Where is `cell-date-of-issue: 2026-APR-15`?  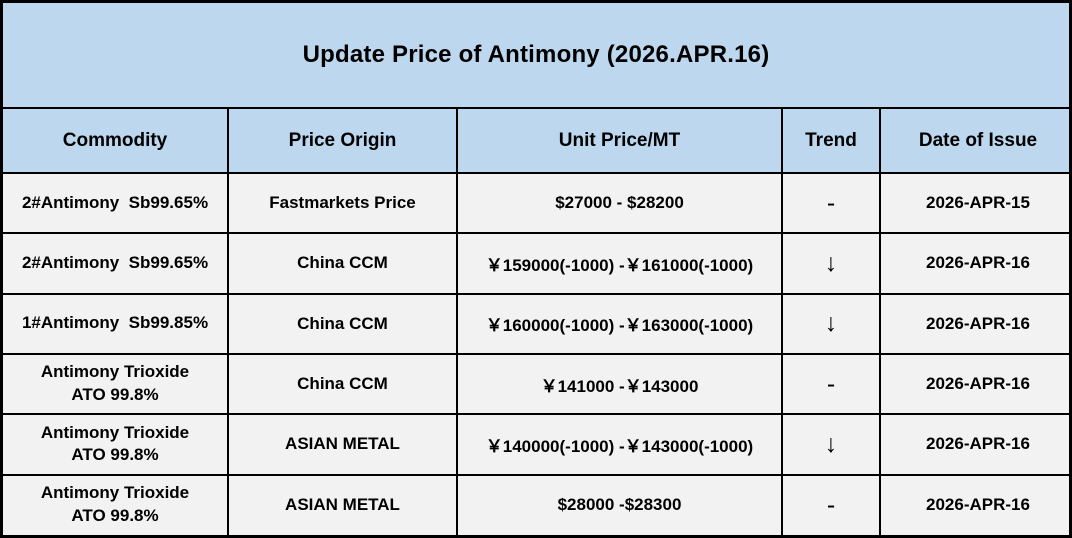
cell-date-of-issue: 2026-APR-15 is located at coordinates (974, 203).